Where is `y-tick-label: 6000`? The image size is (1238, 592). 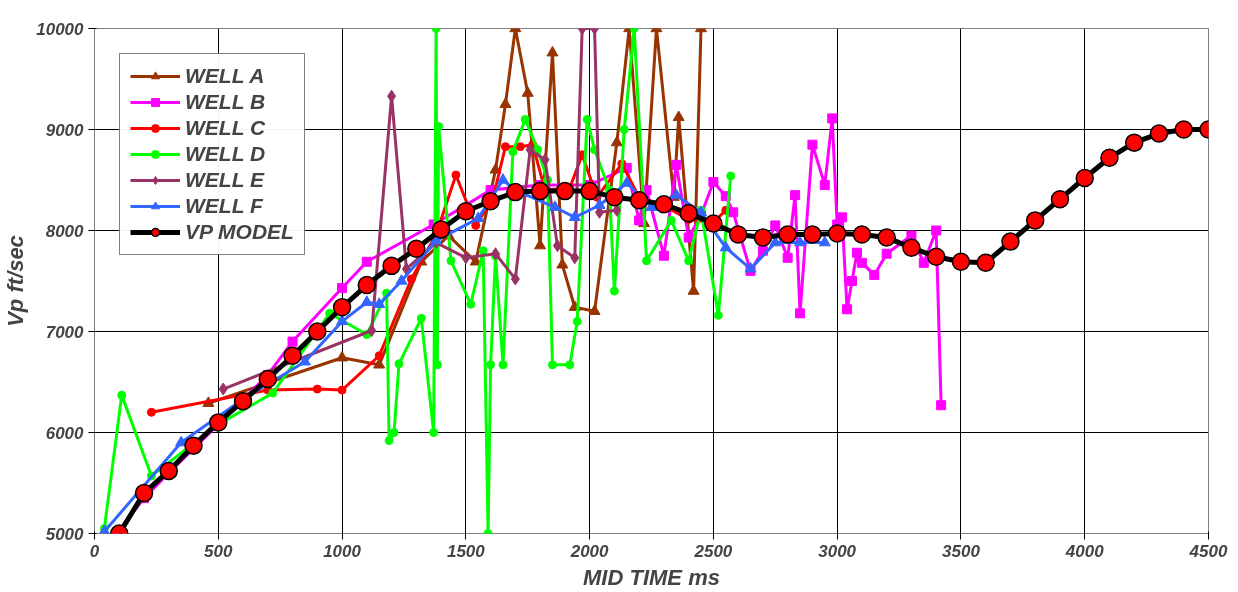 y-tick-label: 6000 is located at coordinates (65, 433).